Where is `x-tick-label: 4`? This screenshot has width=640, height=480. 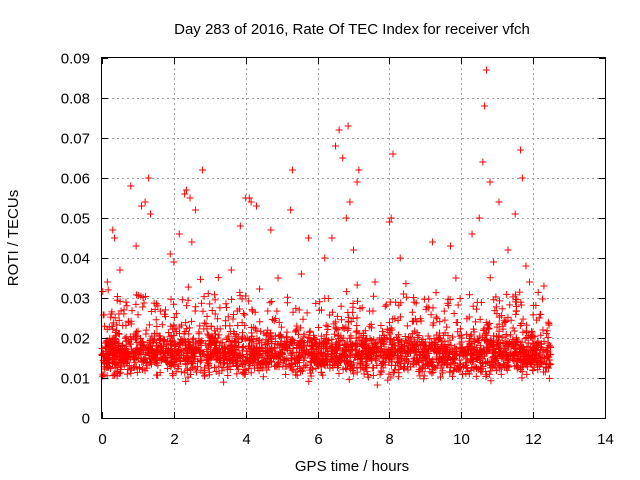 x-tick-label: 4 is located at coordinates (246, 439).